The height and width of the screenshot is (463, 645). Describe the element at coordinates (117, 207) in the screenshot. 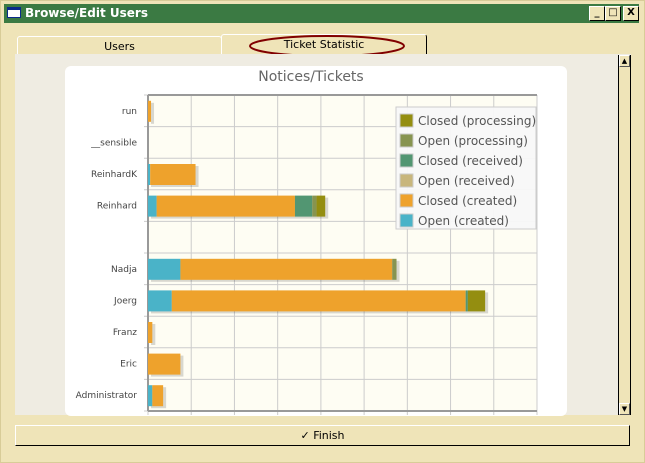

I see `category-label: Reinhard` at that location.